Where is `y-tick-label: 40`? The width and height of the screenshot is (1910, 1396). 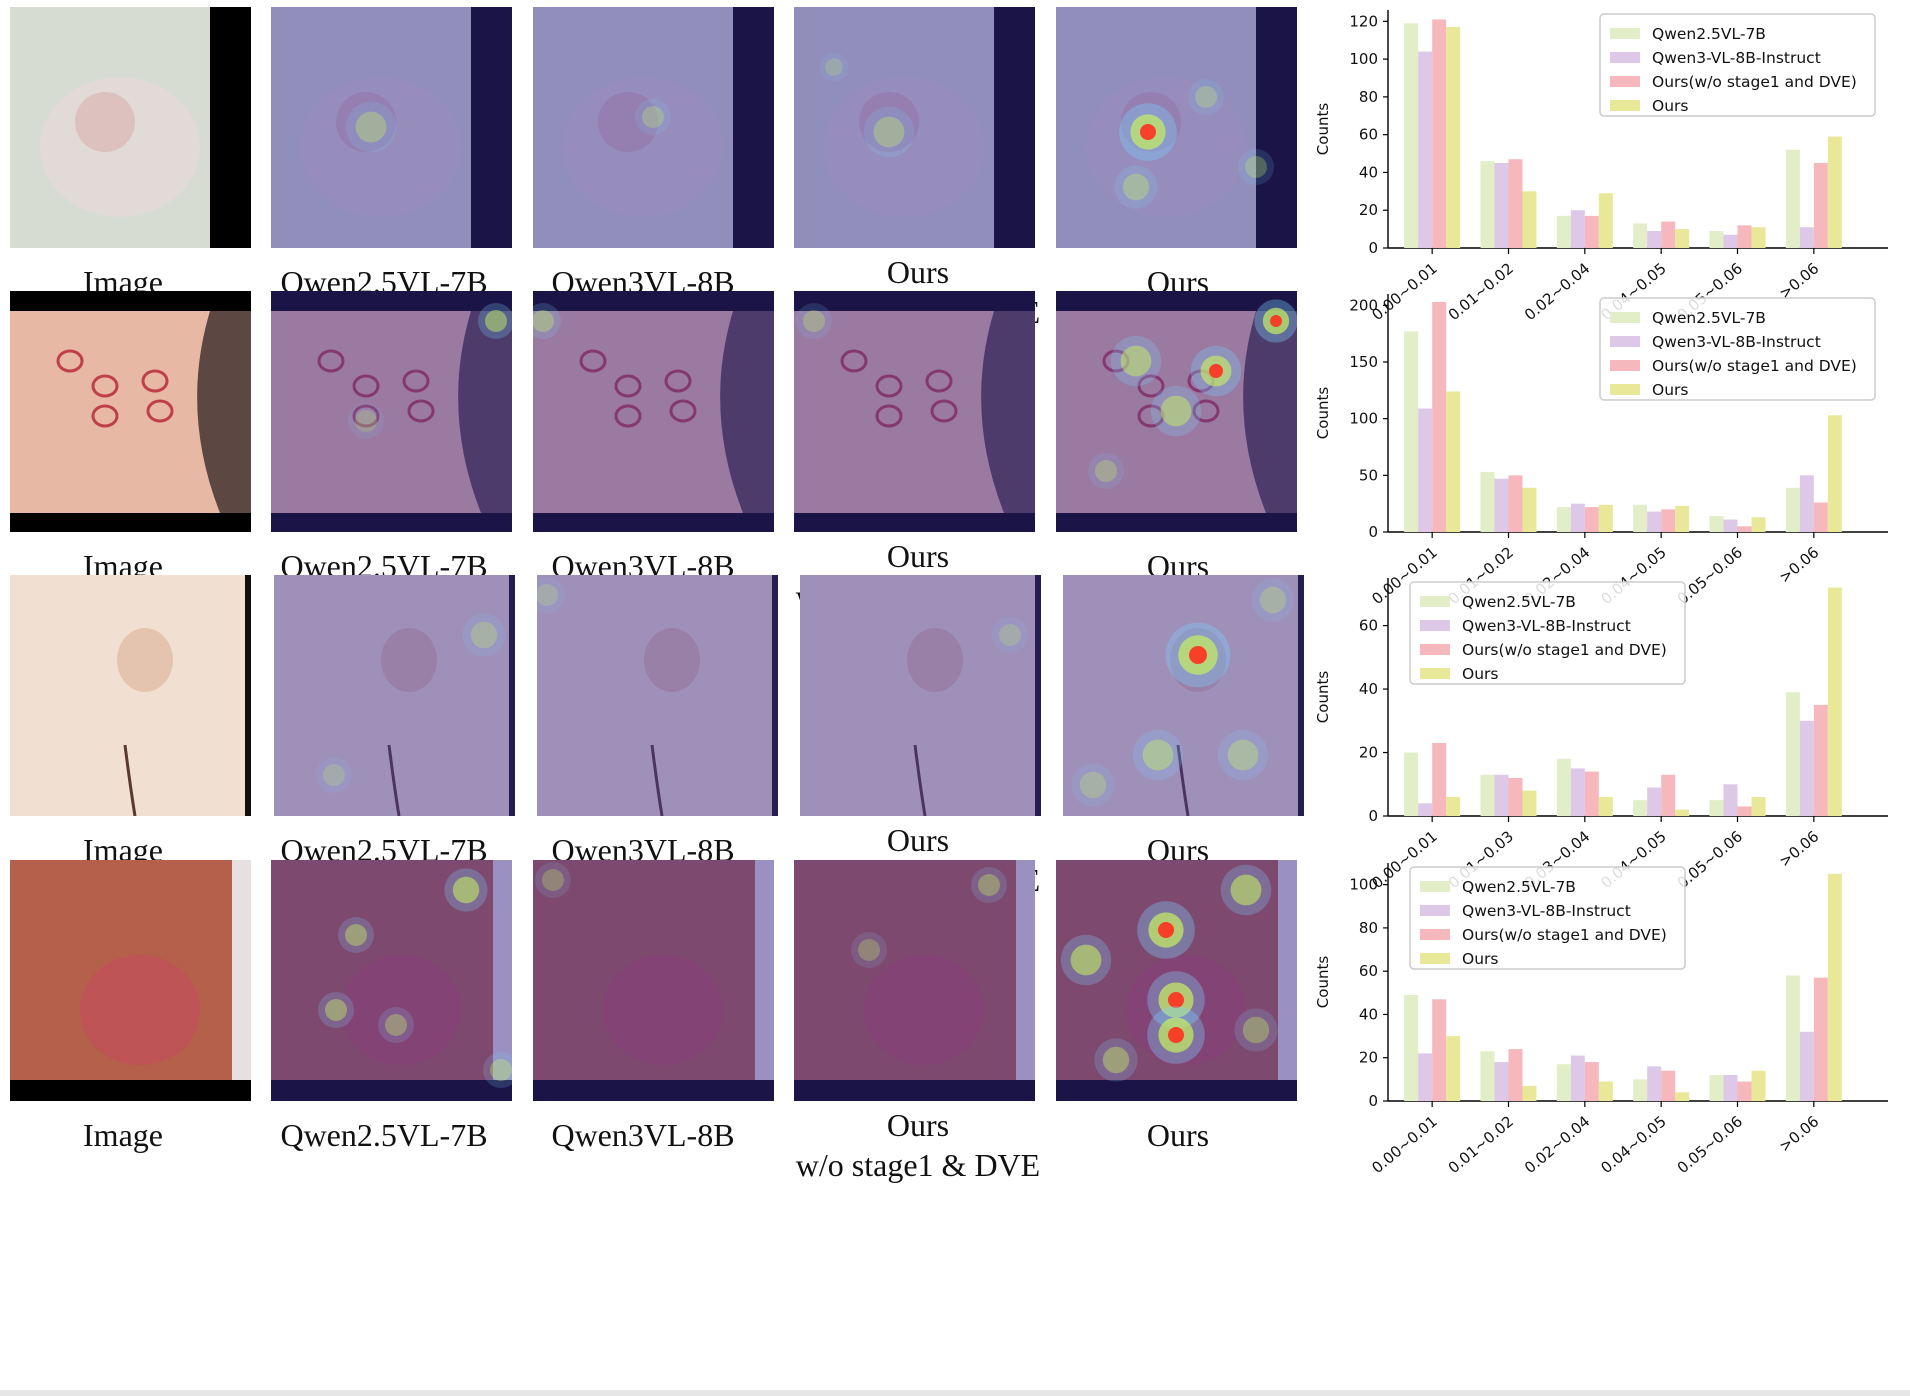
y-tick-label: 40 is located at coordinates (1368, 1014).